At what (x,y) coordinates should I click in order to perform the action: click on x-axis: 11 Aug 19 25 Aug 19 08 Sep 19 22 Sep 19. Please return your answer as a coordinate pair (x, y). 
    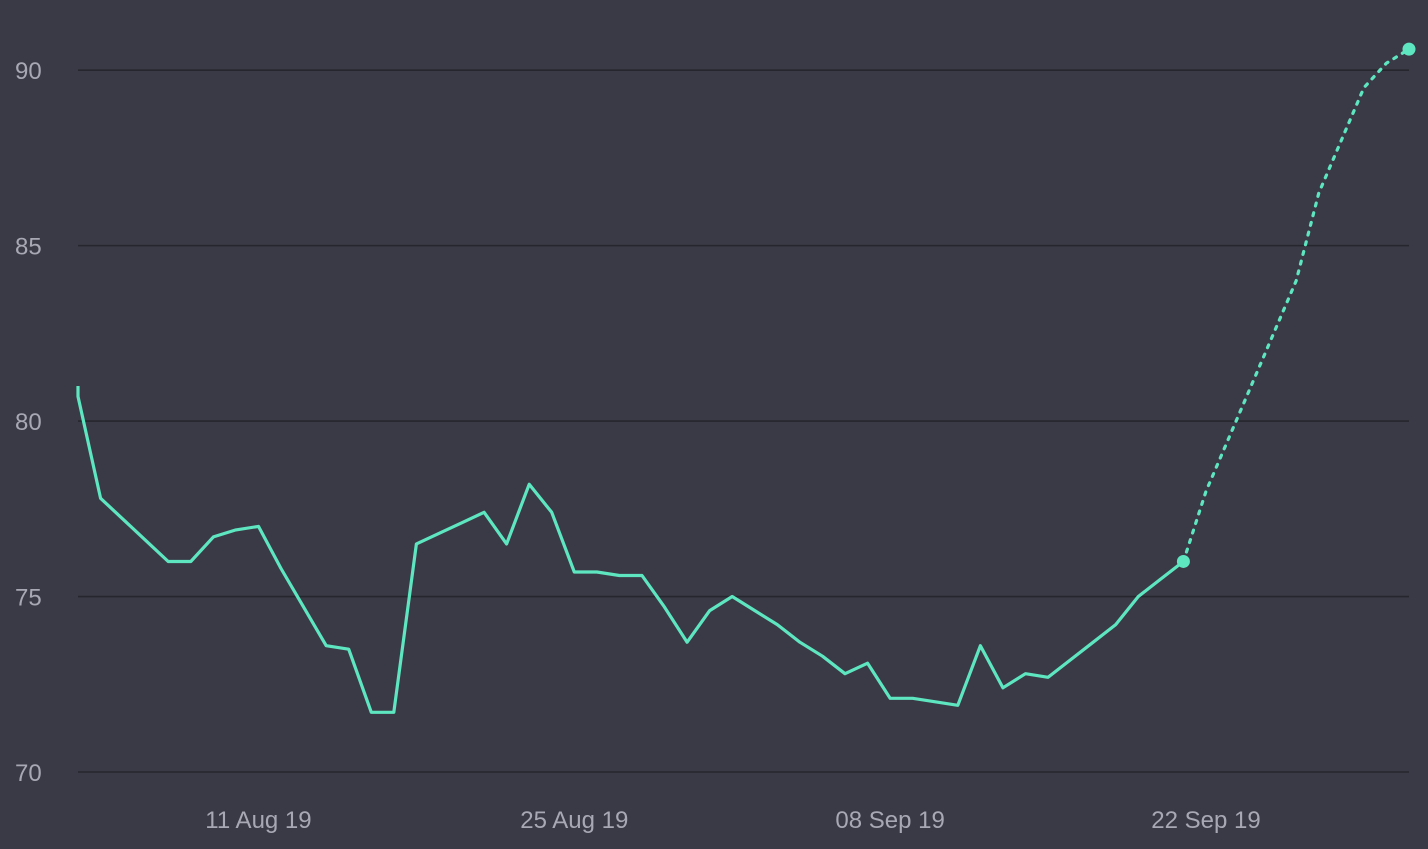
    Looking at the image, I should click on (732, 820).